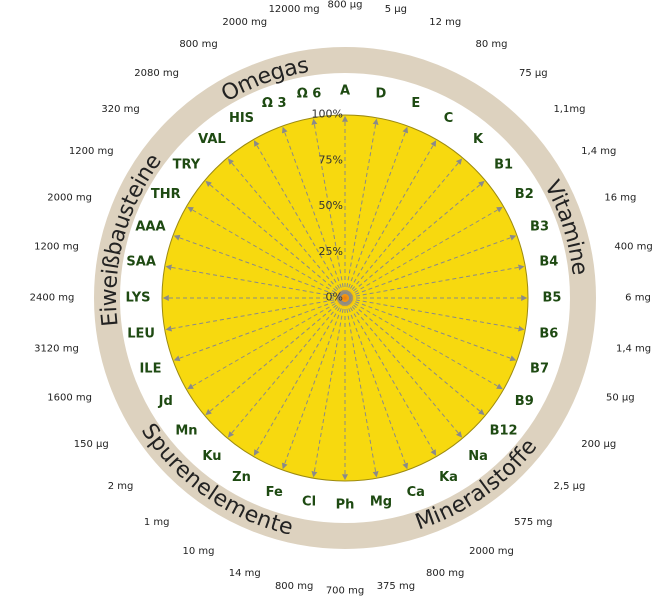  I want to click on dose-label: 6 mg, so click(638, 298).